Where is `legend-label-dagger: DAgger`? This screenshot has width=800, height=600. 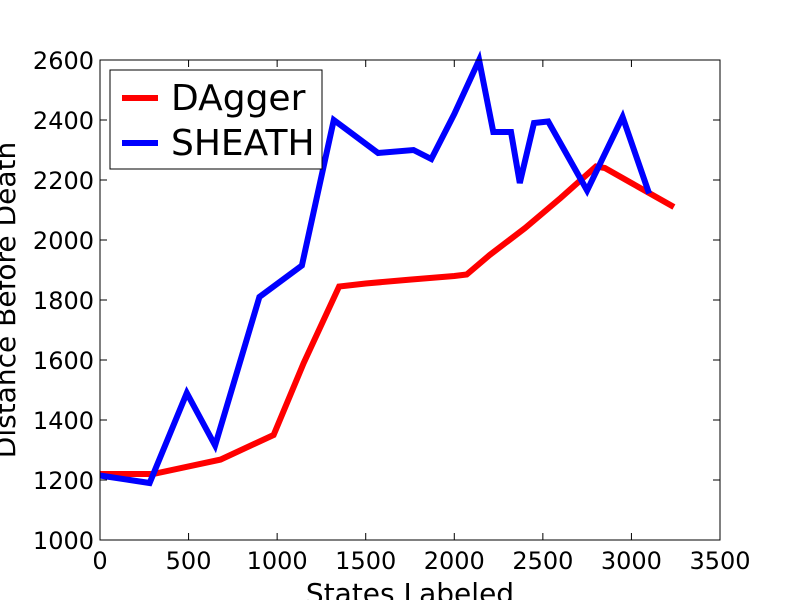
legend-label-dagger: DAgger is located at coordinates (238, 98).